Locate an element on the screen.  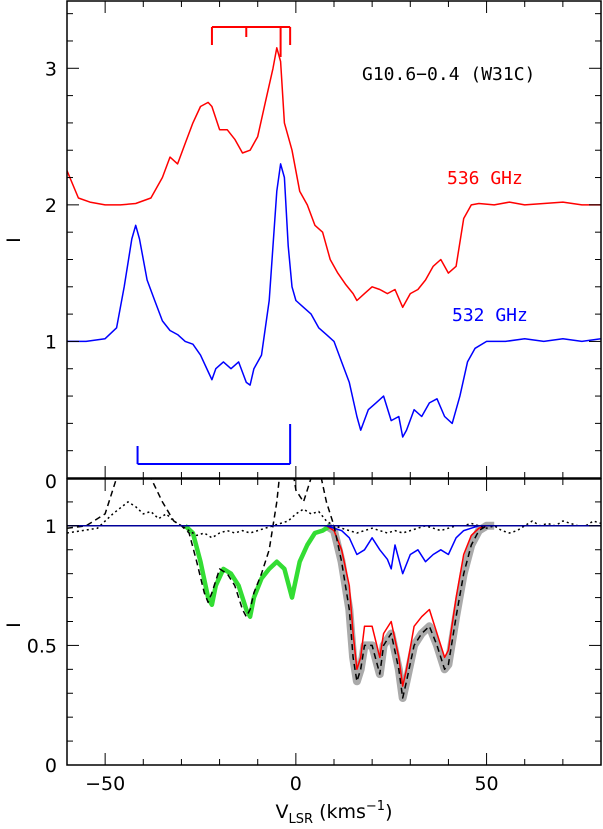
series-label-532-ghz: 532 GHz is located at coordinates (490, 315).